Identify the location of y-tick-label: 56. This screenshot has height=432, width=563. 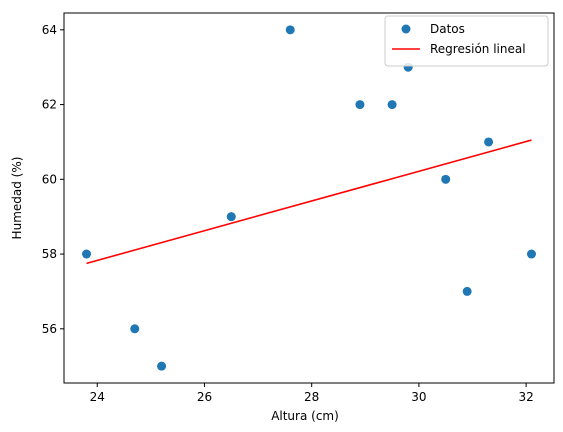
(49, 329).